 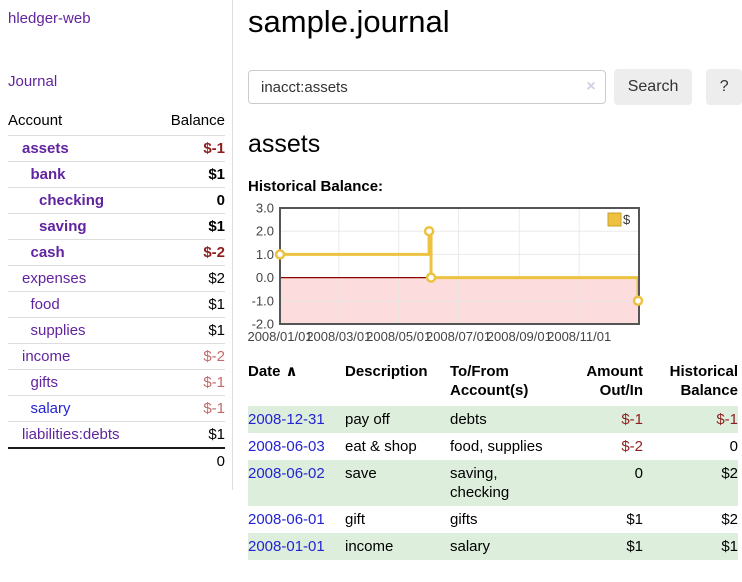 I want to click on page-title: sample.journal, so click(x=349, y=21).